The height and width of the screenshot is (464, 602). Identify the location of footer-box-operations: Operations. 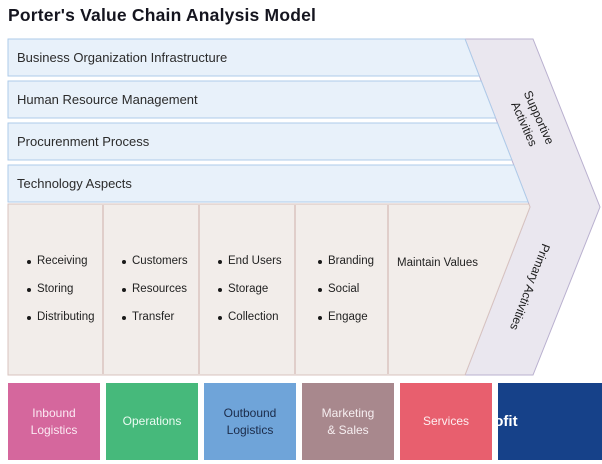
(152, 421).